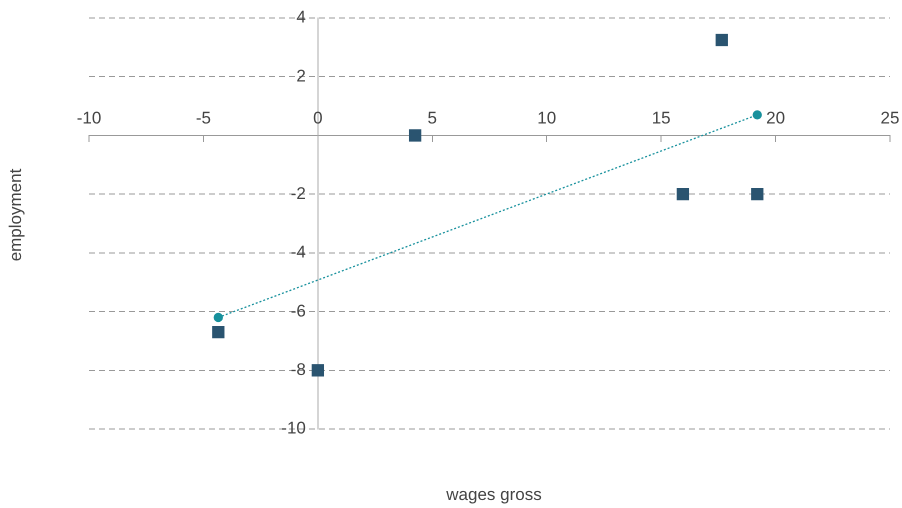  What do you see at coordinates (776, 118) in the screenshot?
I see `x-tick-label: 20` at bounding box center [776, 118].